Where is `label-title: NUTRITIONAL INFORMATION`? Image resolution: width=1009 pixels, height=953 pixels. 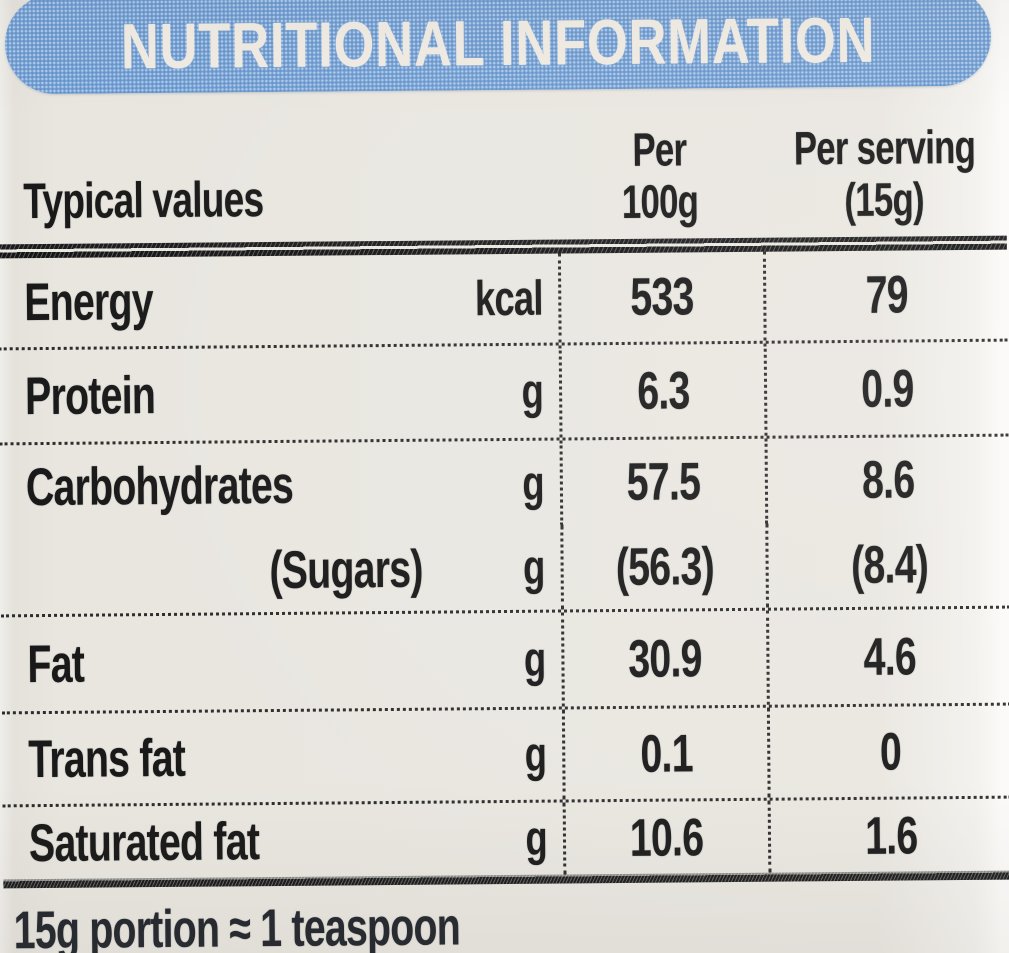
label-title: NUTRITIONAL INFORMATION is located at coordinates (498, 43).